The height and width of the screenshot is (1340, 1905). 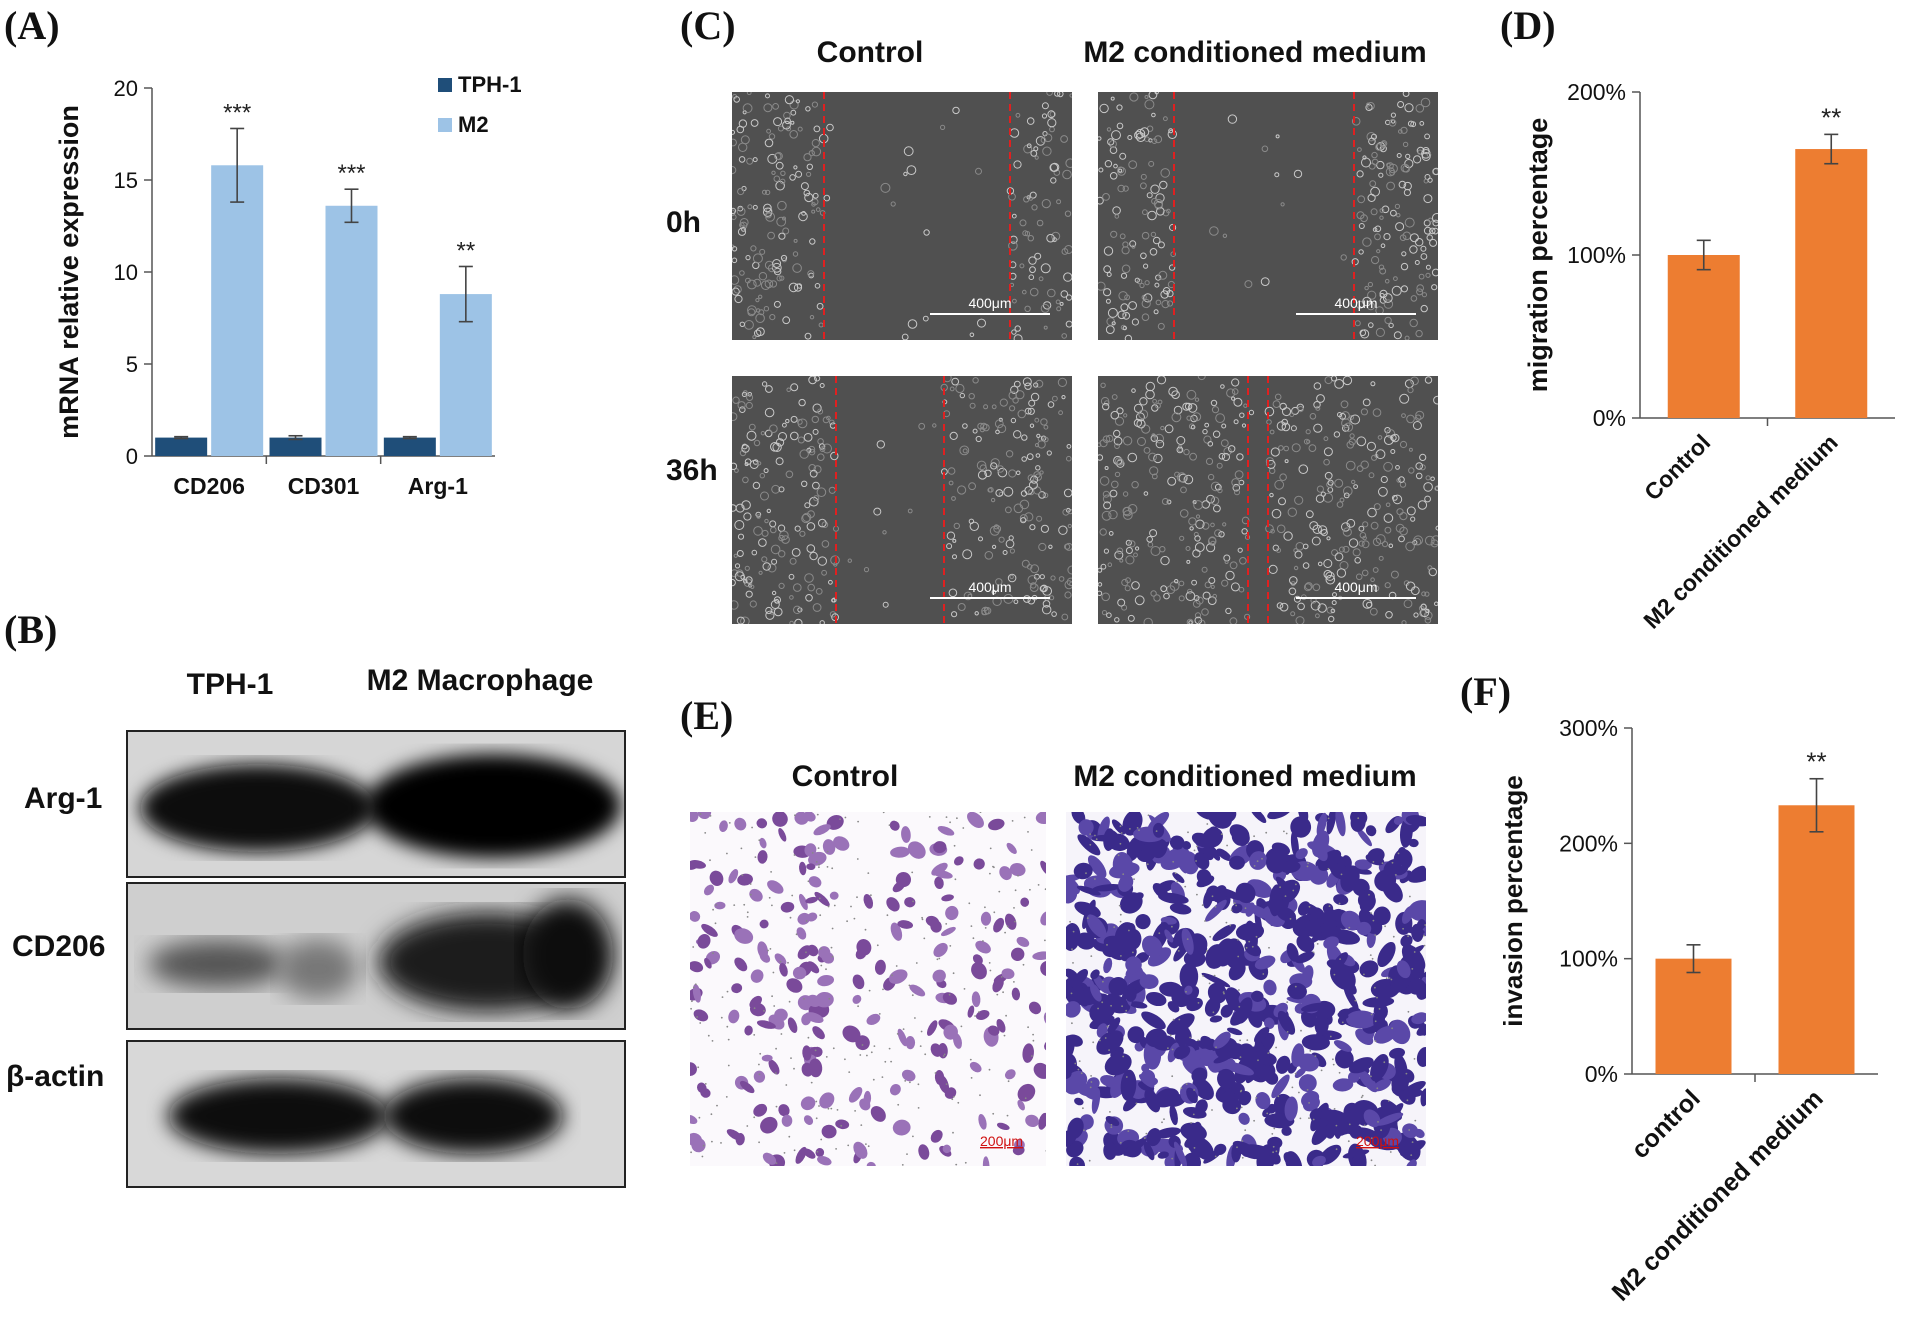 I want to click on scale-bar-label: 400μm, so click(x=1355, y=587).